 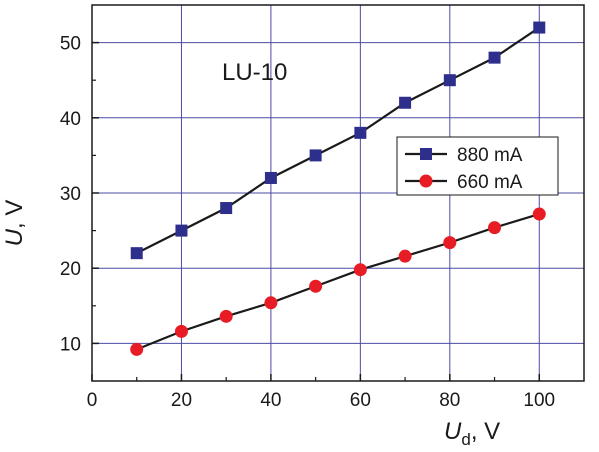 I want to click on x-axis-label-subscript: d, so click(x=465, y=439).